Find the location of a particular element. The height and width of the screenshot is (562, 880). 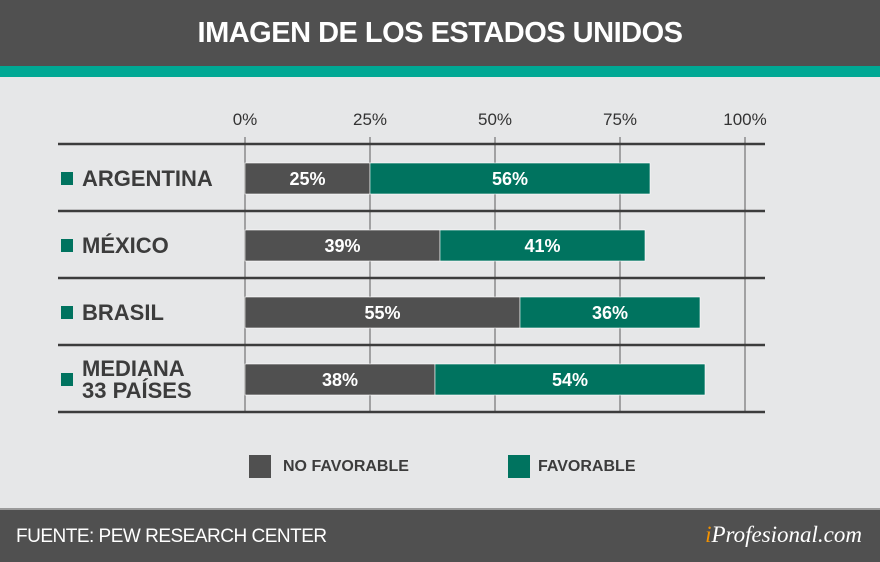

tick-label: 100% is located at coordinates (744, 119).